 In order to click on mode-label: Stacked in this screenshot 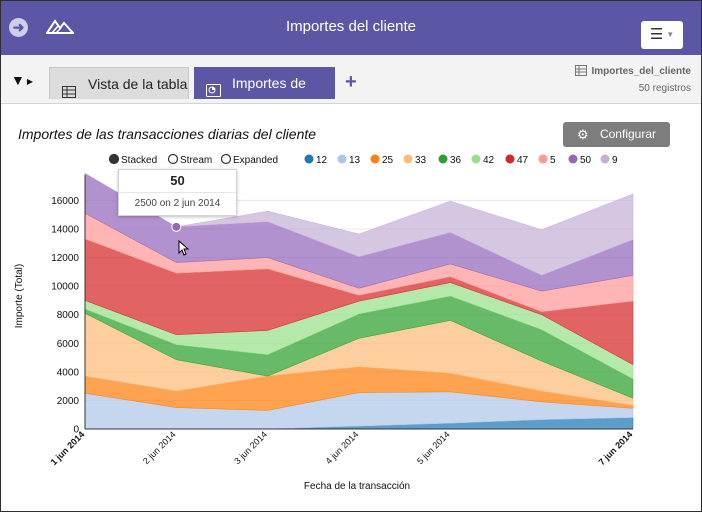, I will do `click(139, 160)`.